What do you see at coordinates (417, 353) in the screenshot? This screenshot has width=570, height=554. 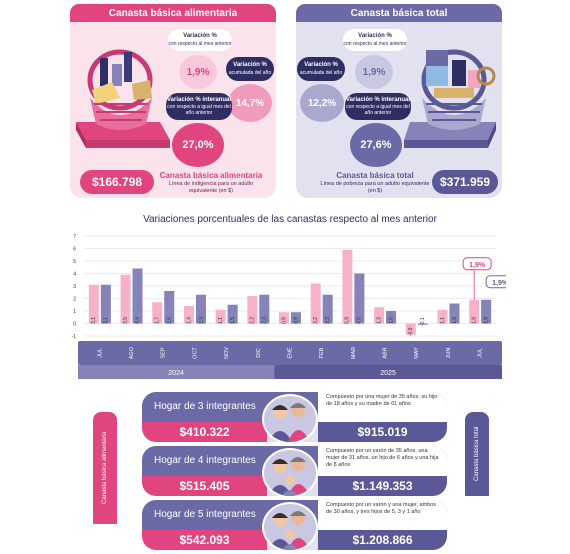 I see `month-label: MAY` at bounding box center [417, 353].